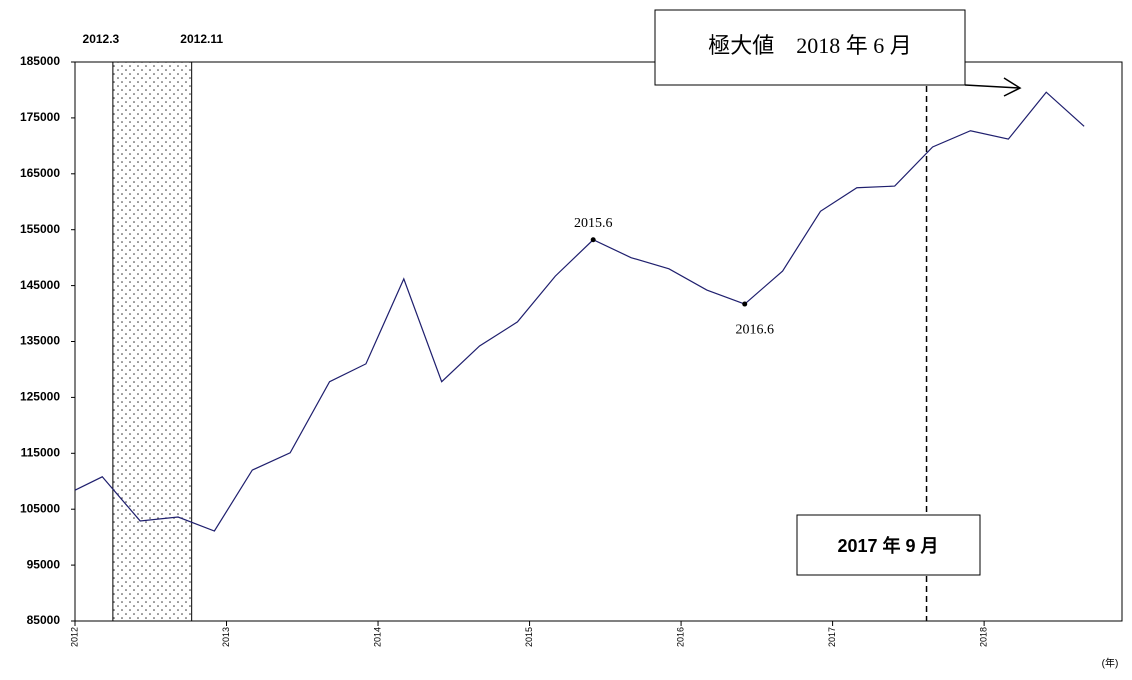  I want to click on y-tick-label: 105000, so click(40, 508).